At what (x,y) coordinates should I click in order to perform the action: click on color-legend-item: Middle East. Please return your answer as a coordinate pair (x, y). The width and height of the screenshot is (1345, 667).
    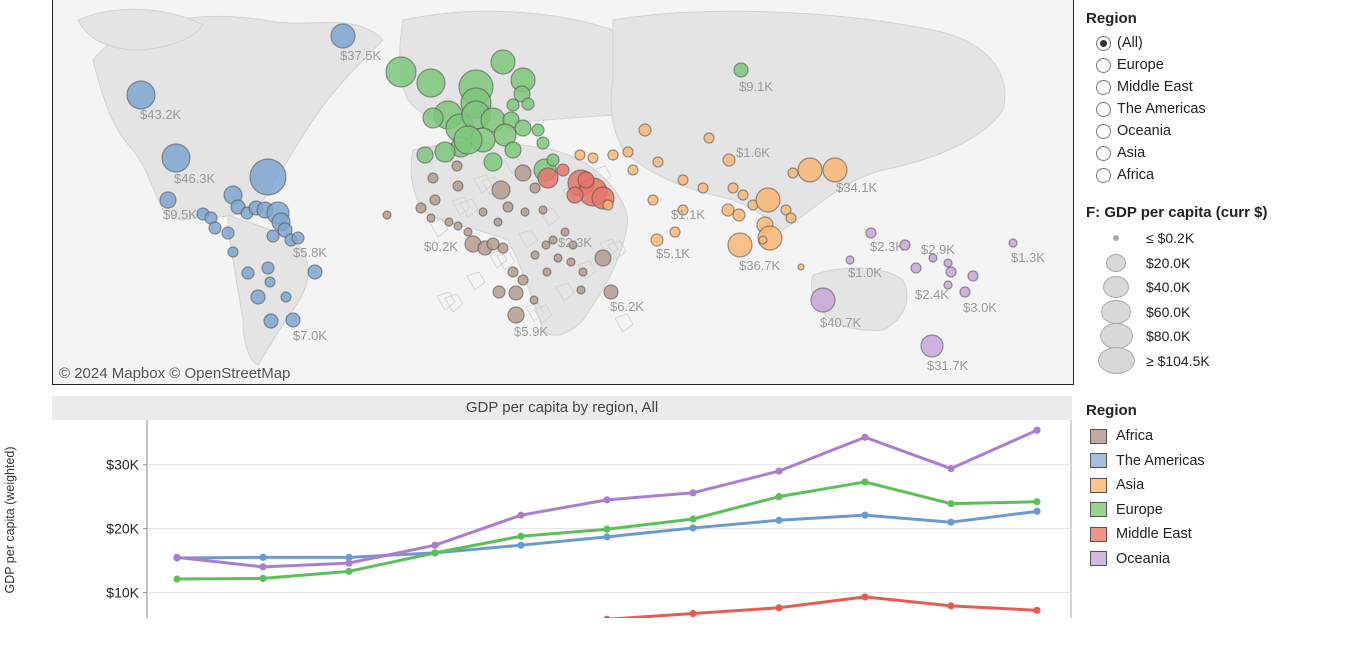
    Looking at the image, I should click on (1211, 534).